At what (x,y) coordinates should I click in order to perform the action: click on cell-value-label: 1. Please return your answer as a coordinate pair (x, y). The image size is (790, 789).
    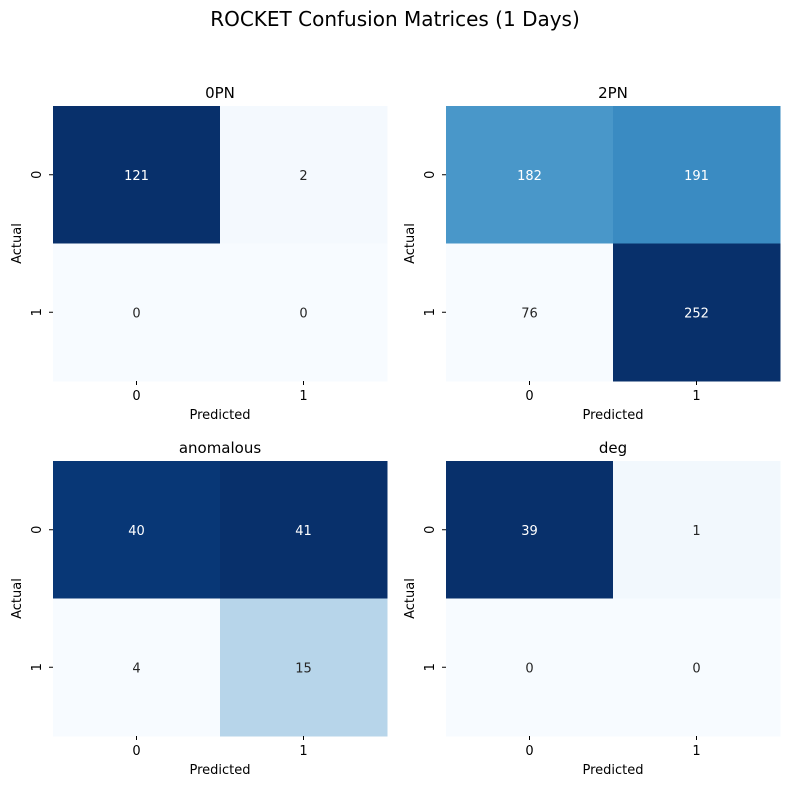
    Looking at the image, I should click on (696, 531).